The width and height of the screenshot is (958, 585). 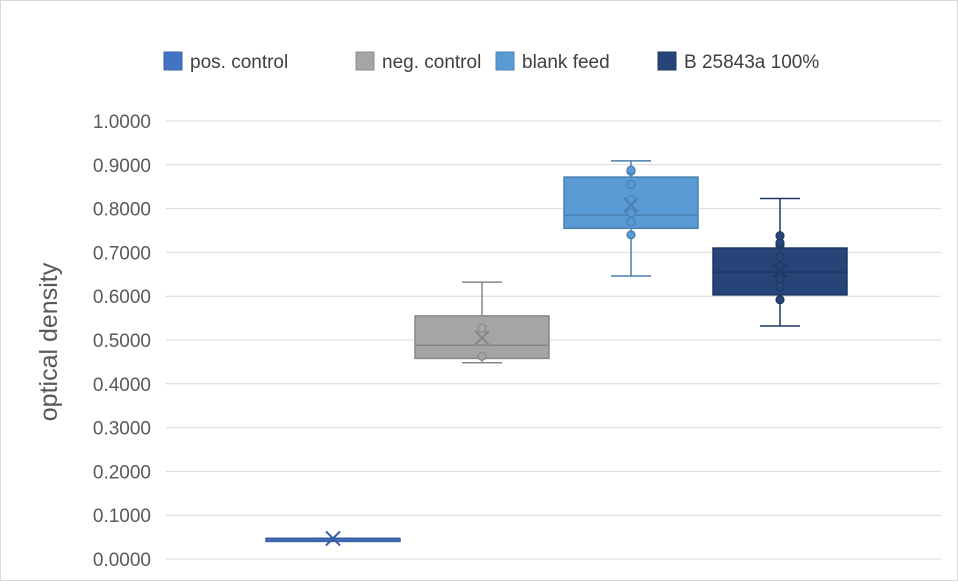 What do you see at coordinates (122, 560) in the screenshot?
I see `y-tick-label: 0.0000` at bounding box center [122, 560].